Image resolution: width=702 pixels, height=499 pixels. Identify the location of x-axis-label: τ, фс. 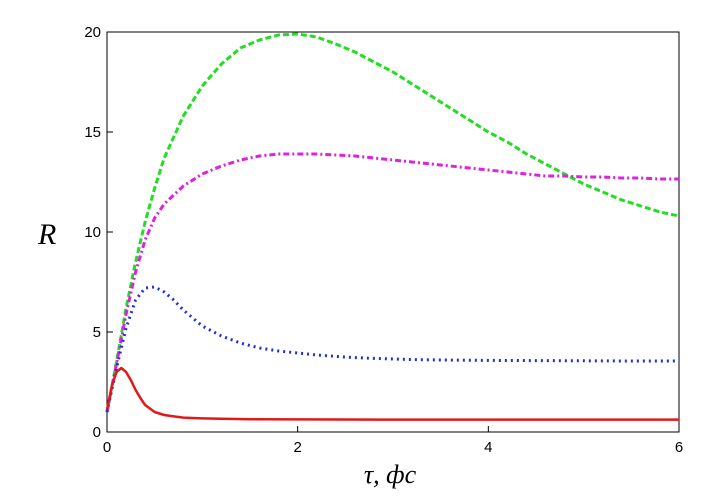
(390, 474).